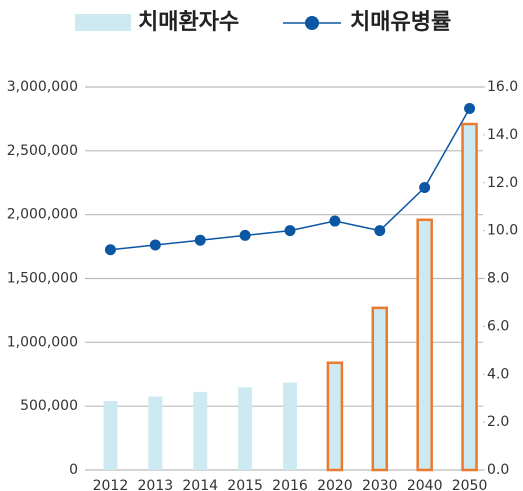  I want to click on y-tick-label: 1,500,000, so click(42, 279).